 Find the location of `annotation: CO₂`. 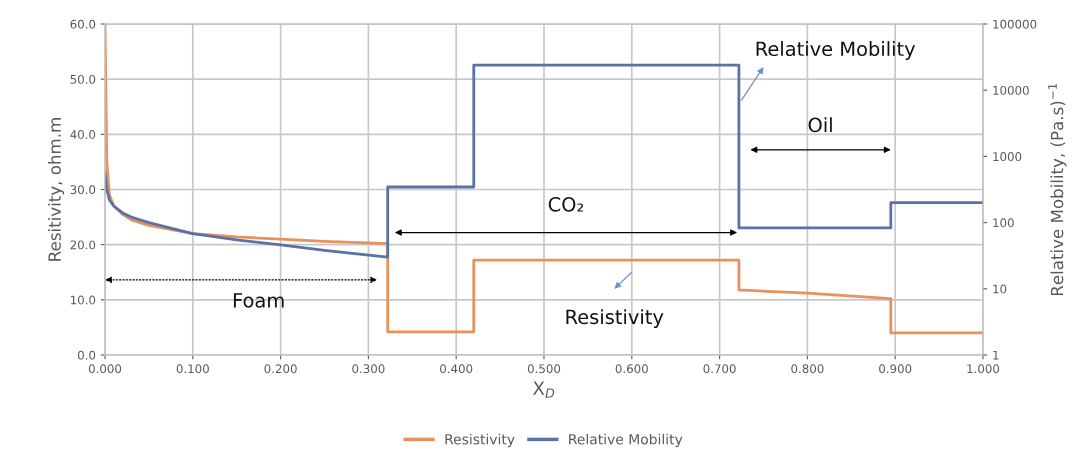

annotation: CO₂ is located at coordinates (566, 204).